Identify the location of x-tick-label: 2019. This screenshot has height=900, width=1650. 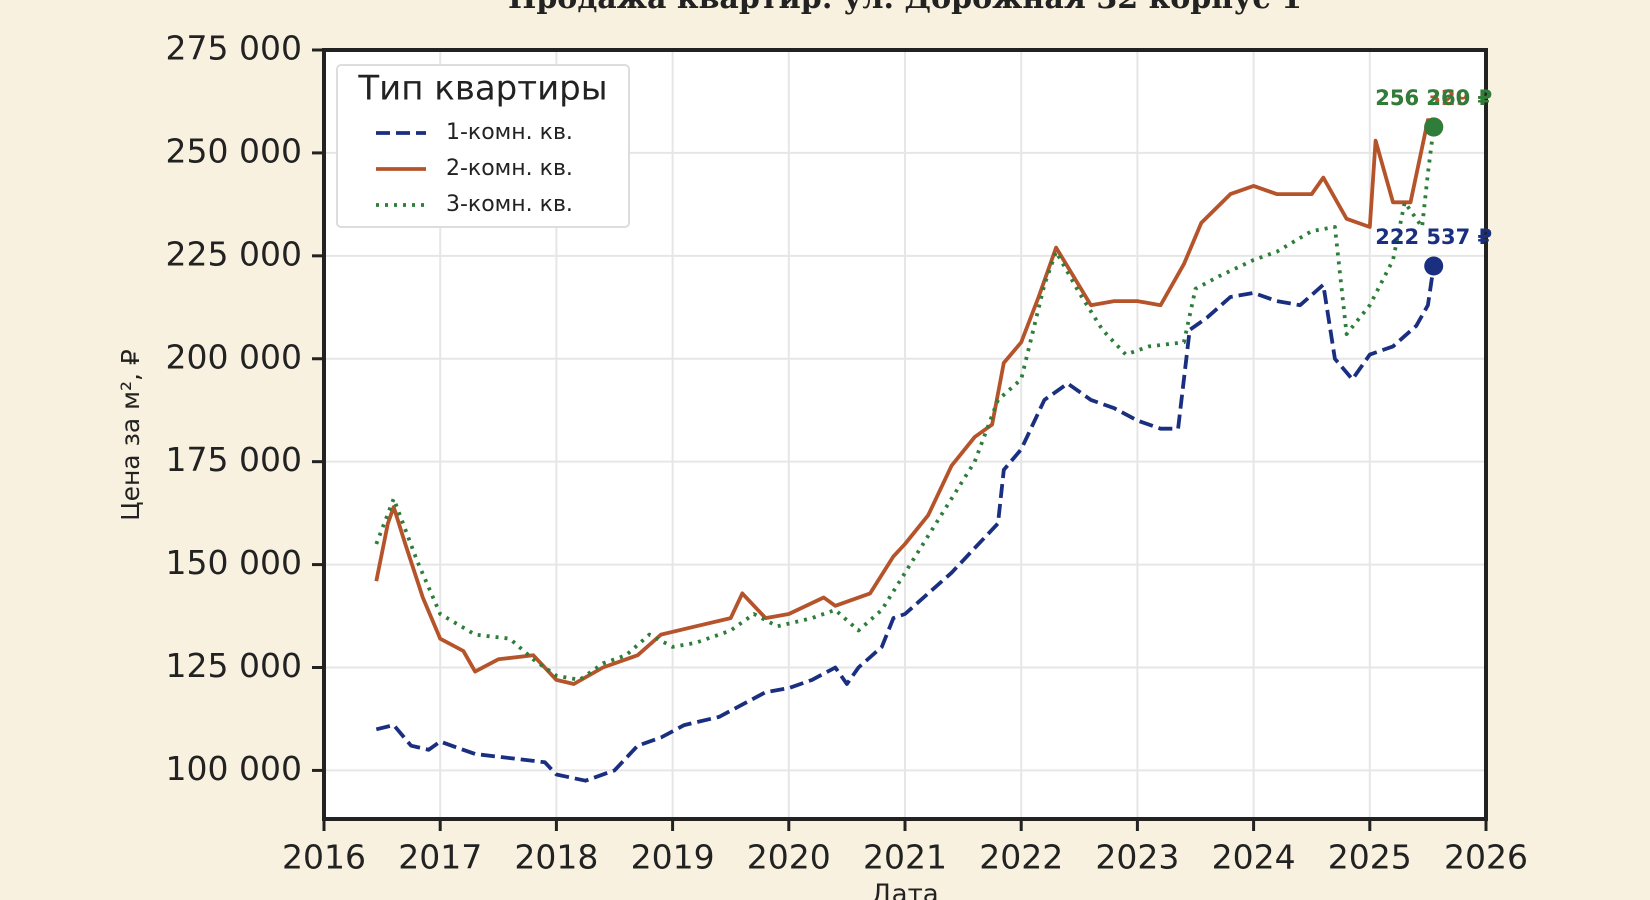
(673, 857).